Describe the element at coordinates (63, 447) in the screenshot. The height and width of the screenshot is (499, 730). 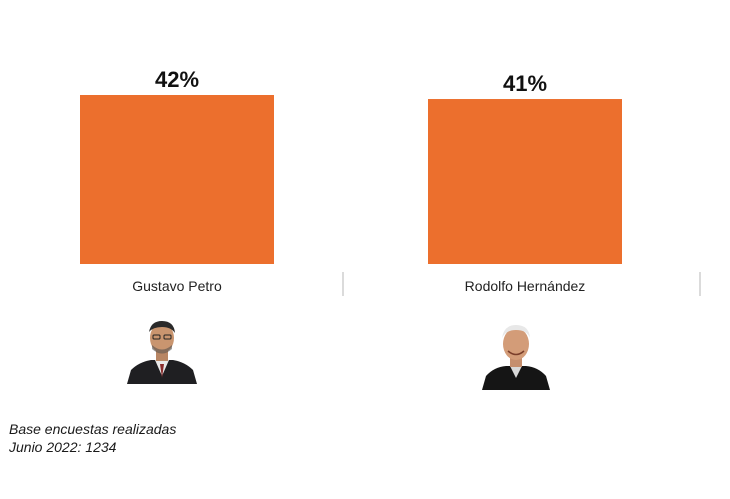
I see `survey-note-line2: Junio 2022: 1234` at that location.